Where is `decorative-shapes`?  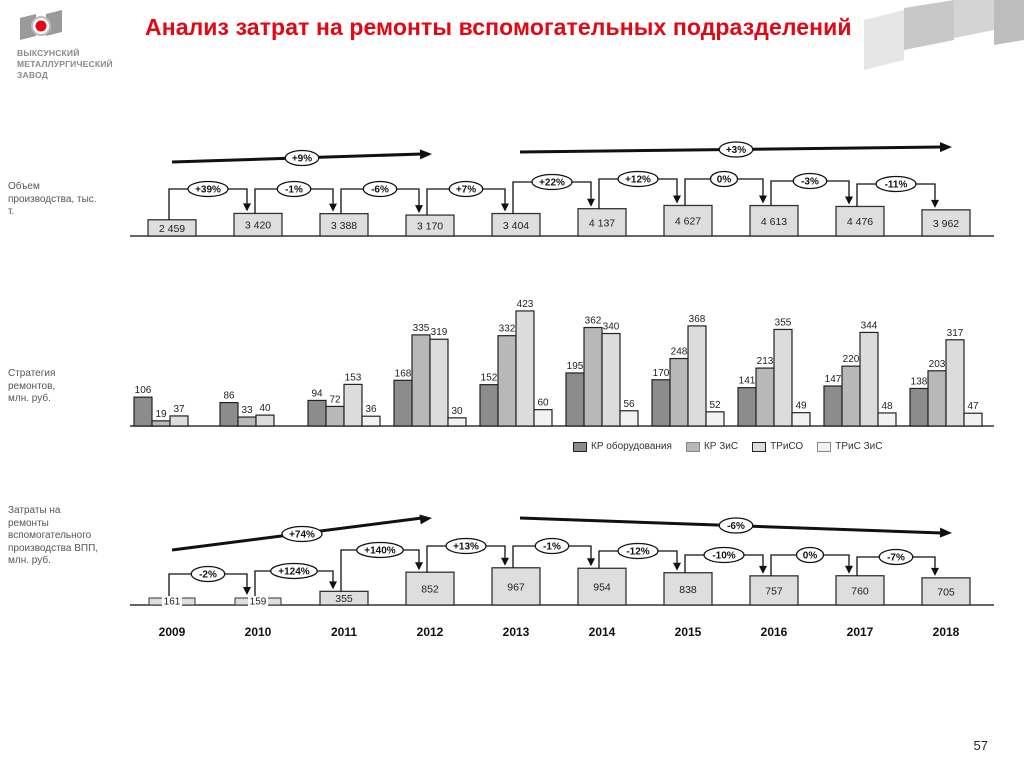 decorative-shapes is located at coordinates (944, 35).